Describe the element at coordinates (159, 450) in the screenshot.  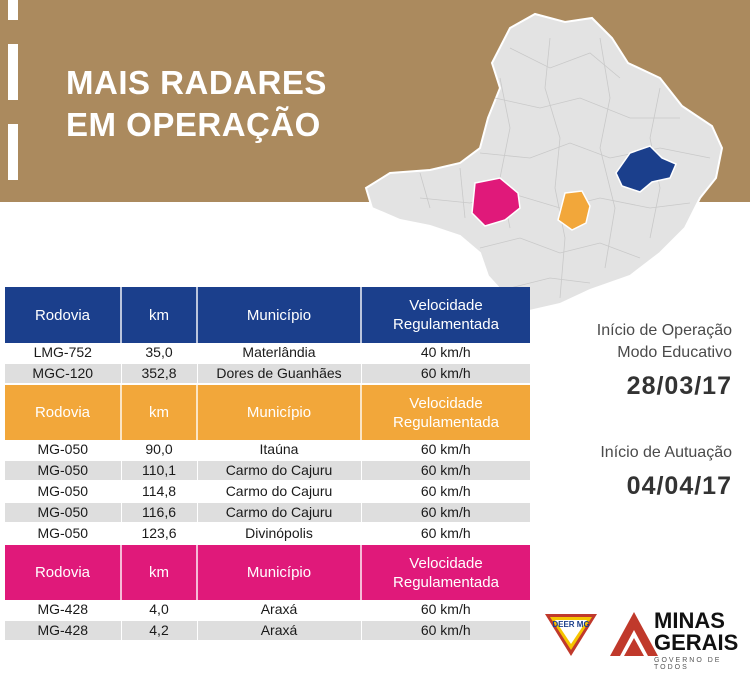
I see `cell-km: 90,0` at that location.